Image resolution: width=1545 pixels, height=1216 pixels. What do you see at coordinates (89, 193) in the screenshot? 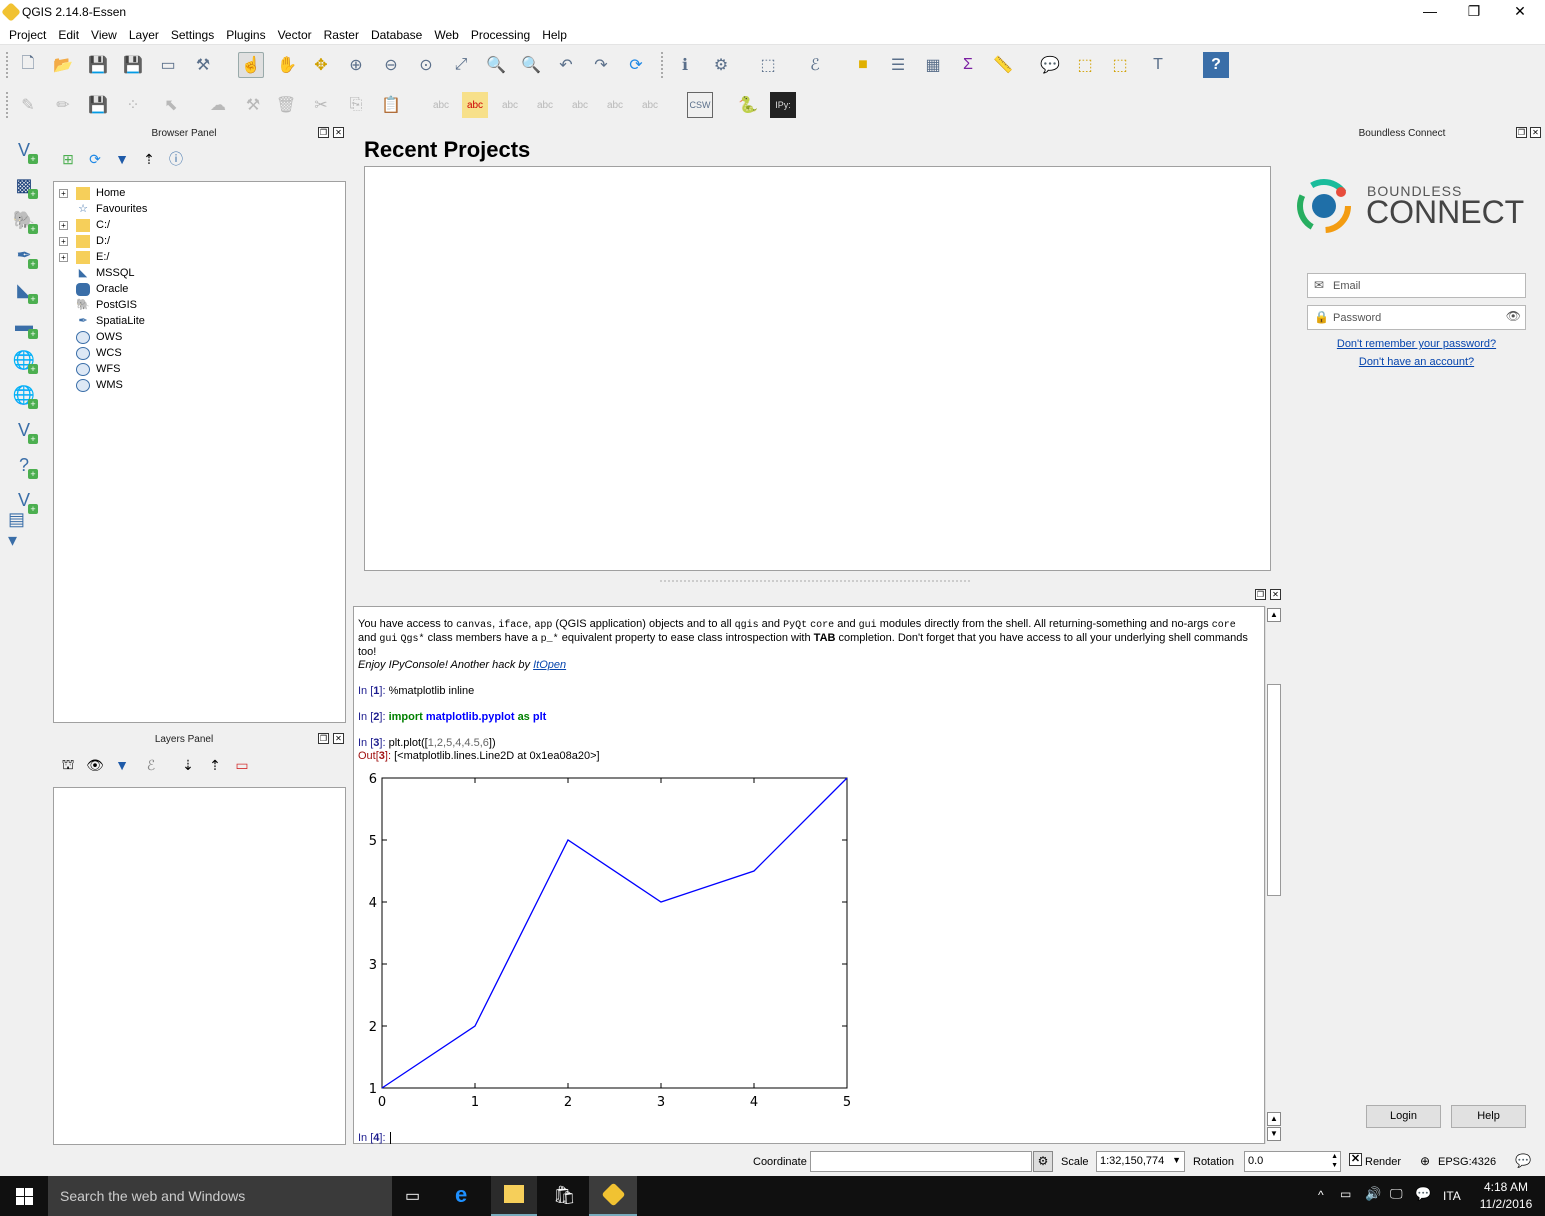
I see `browser-item-home: + Home` at bounding box center [89, 193].